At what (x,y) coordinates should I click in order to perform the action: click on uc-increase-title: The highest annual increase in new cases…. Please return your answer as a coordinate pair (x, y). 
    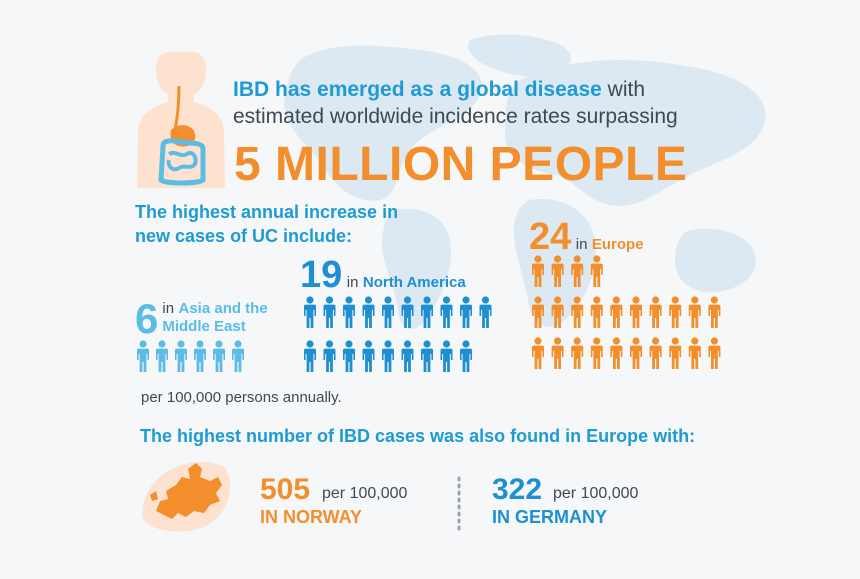
    Looking at the image, I should click on (266, 224).